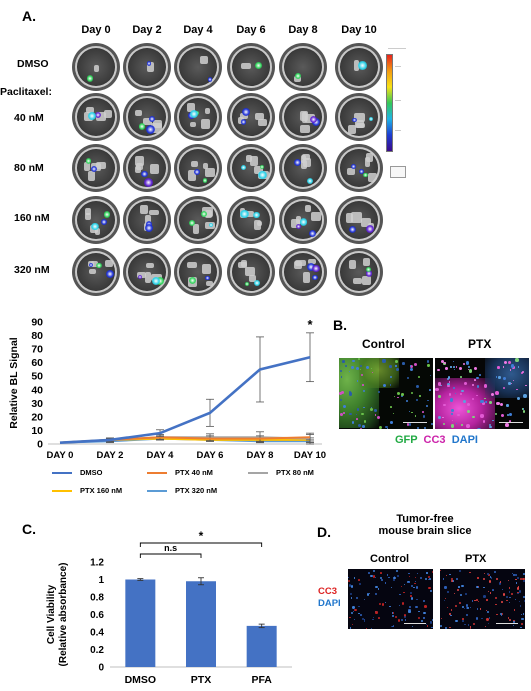  I want to click on significance-star: *, so click(310, 324).